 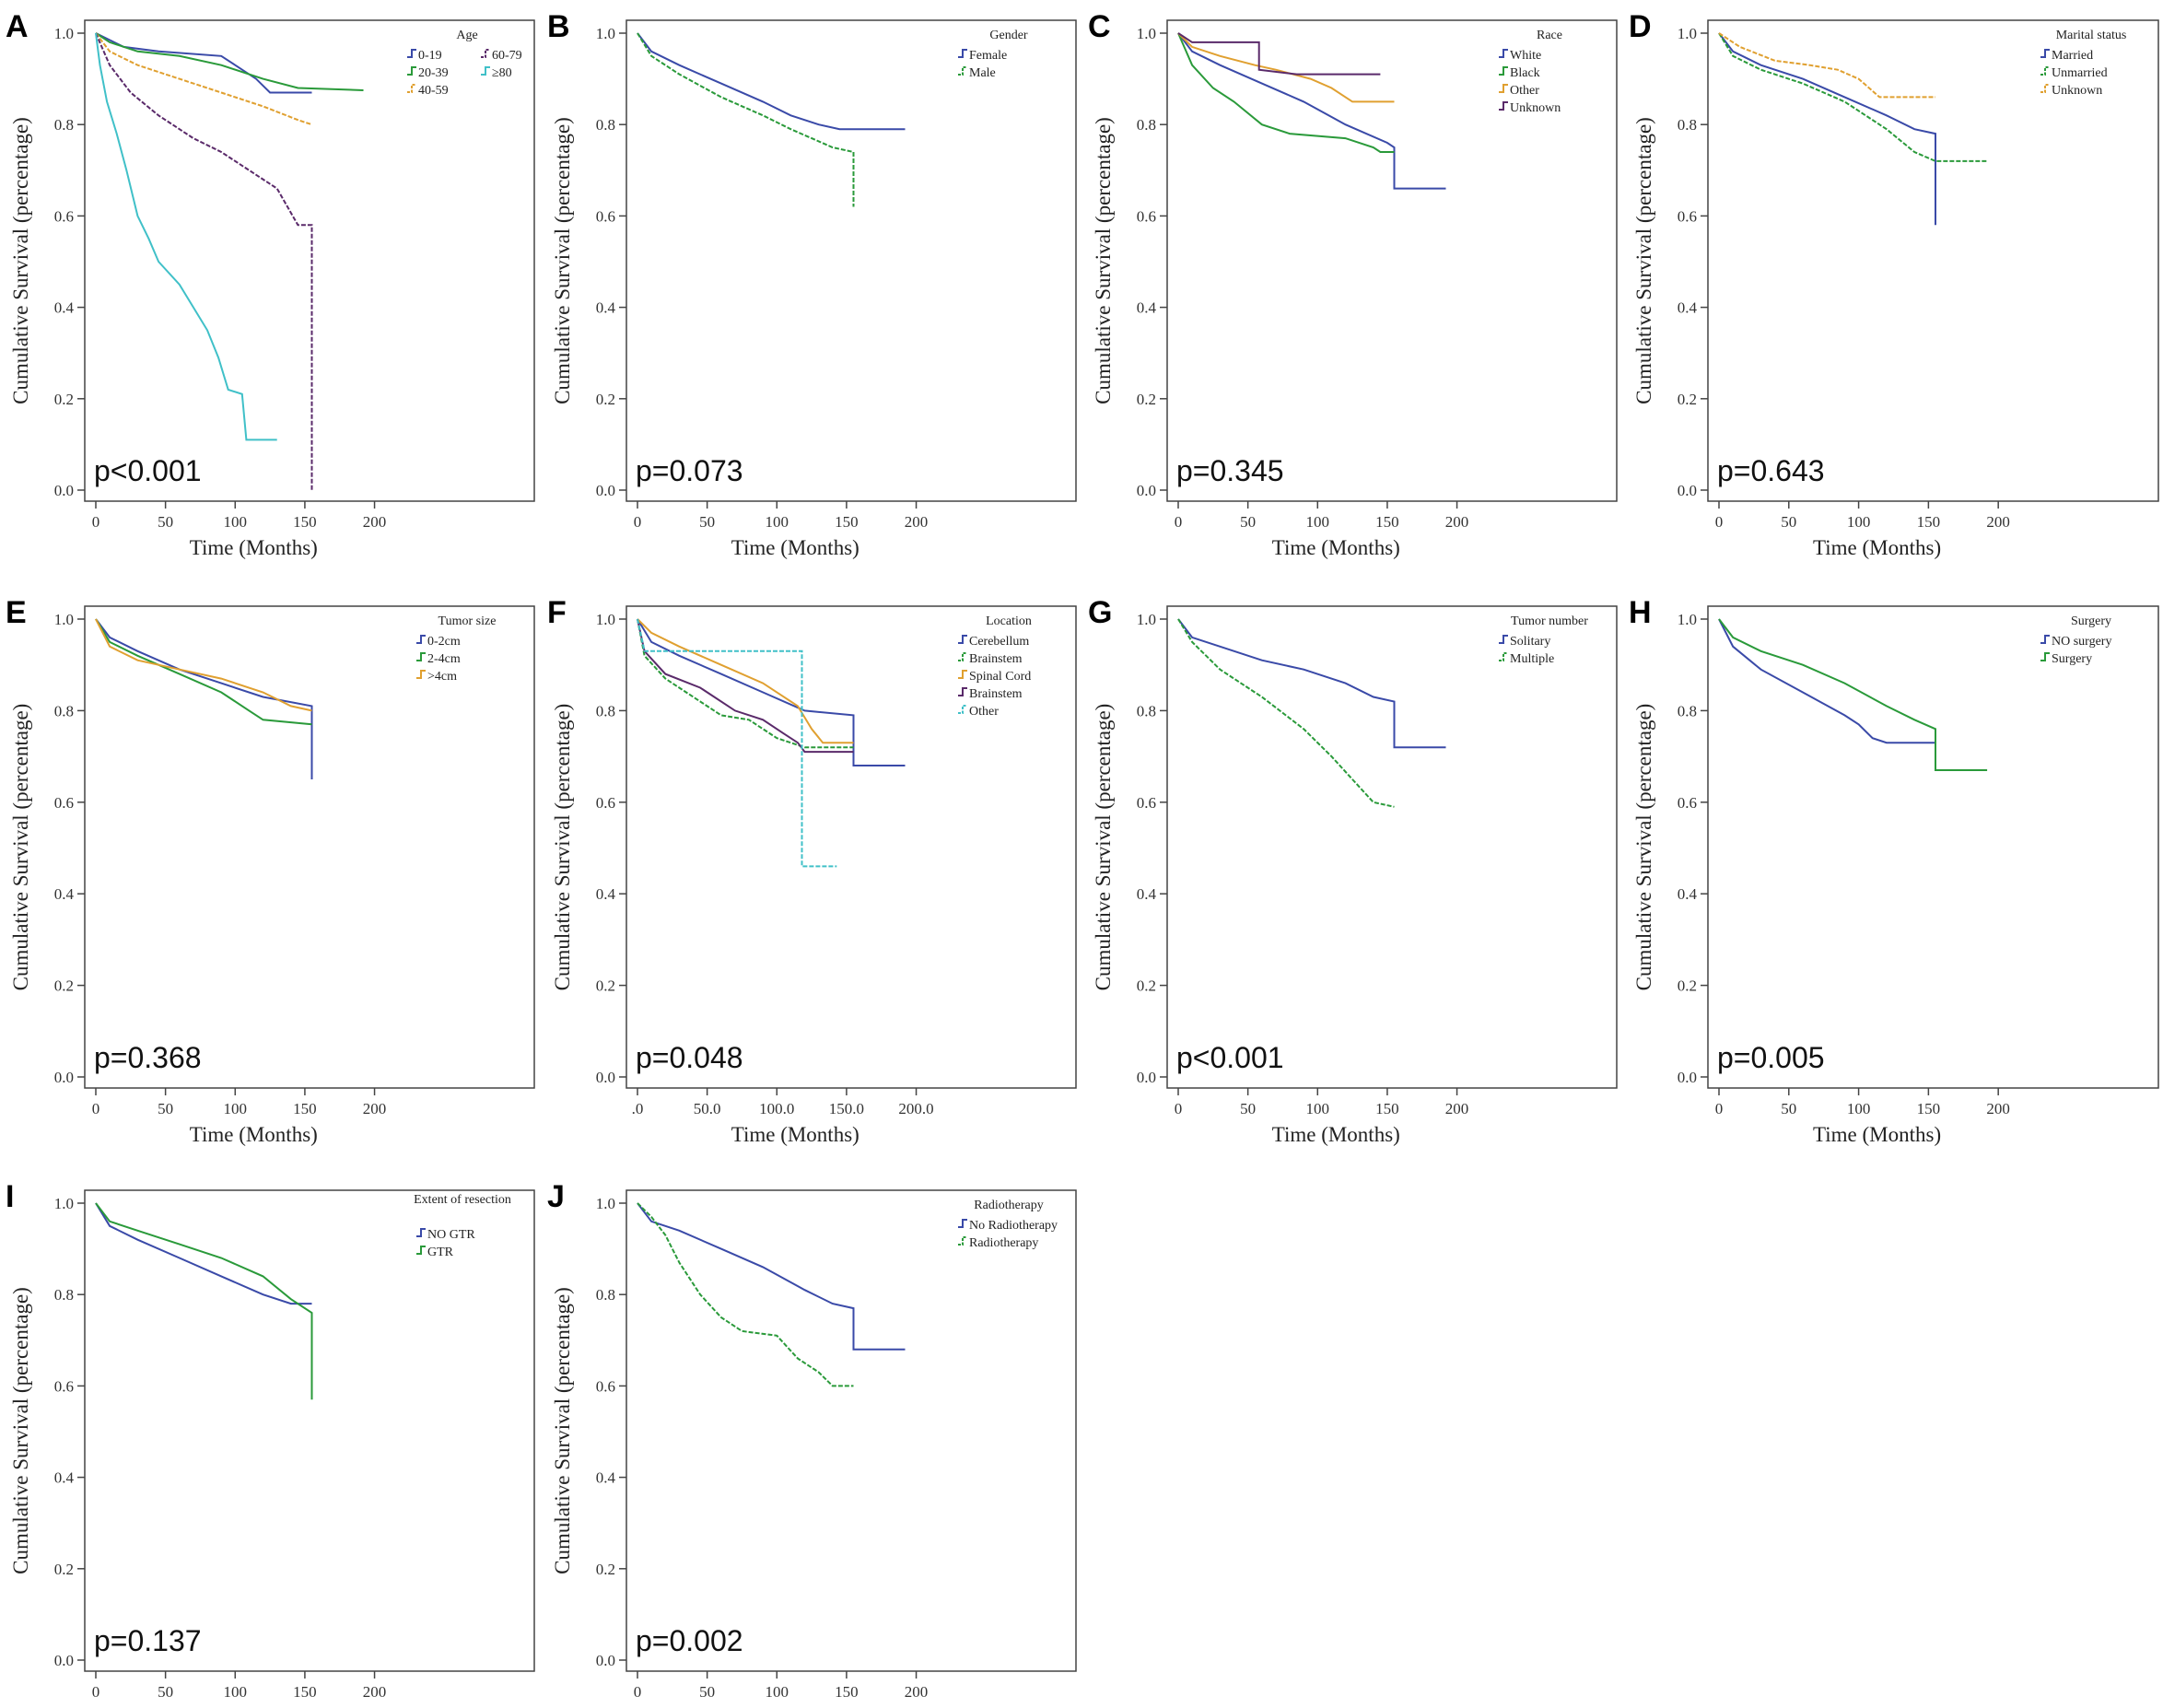 I want to click on panel-label: F, so click(x=557, y=612).